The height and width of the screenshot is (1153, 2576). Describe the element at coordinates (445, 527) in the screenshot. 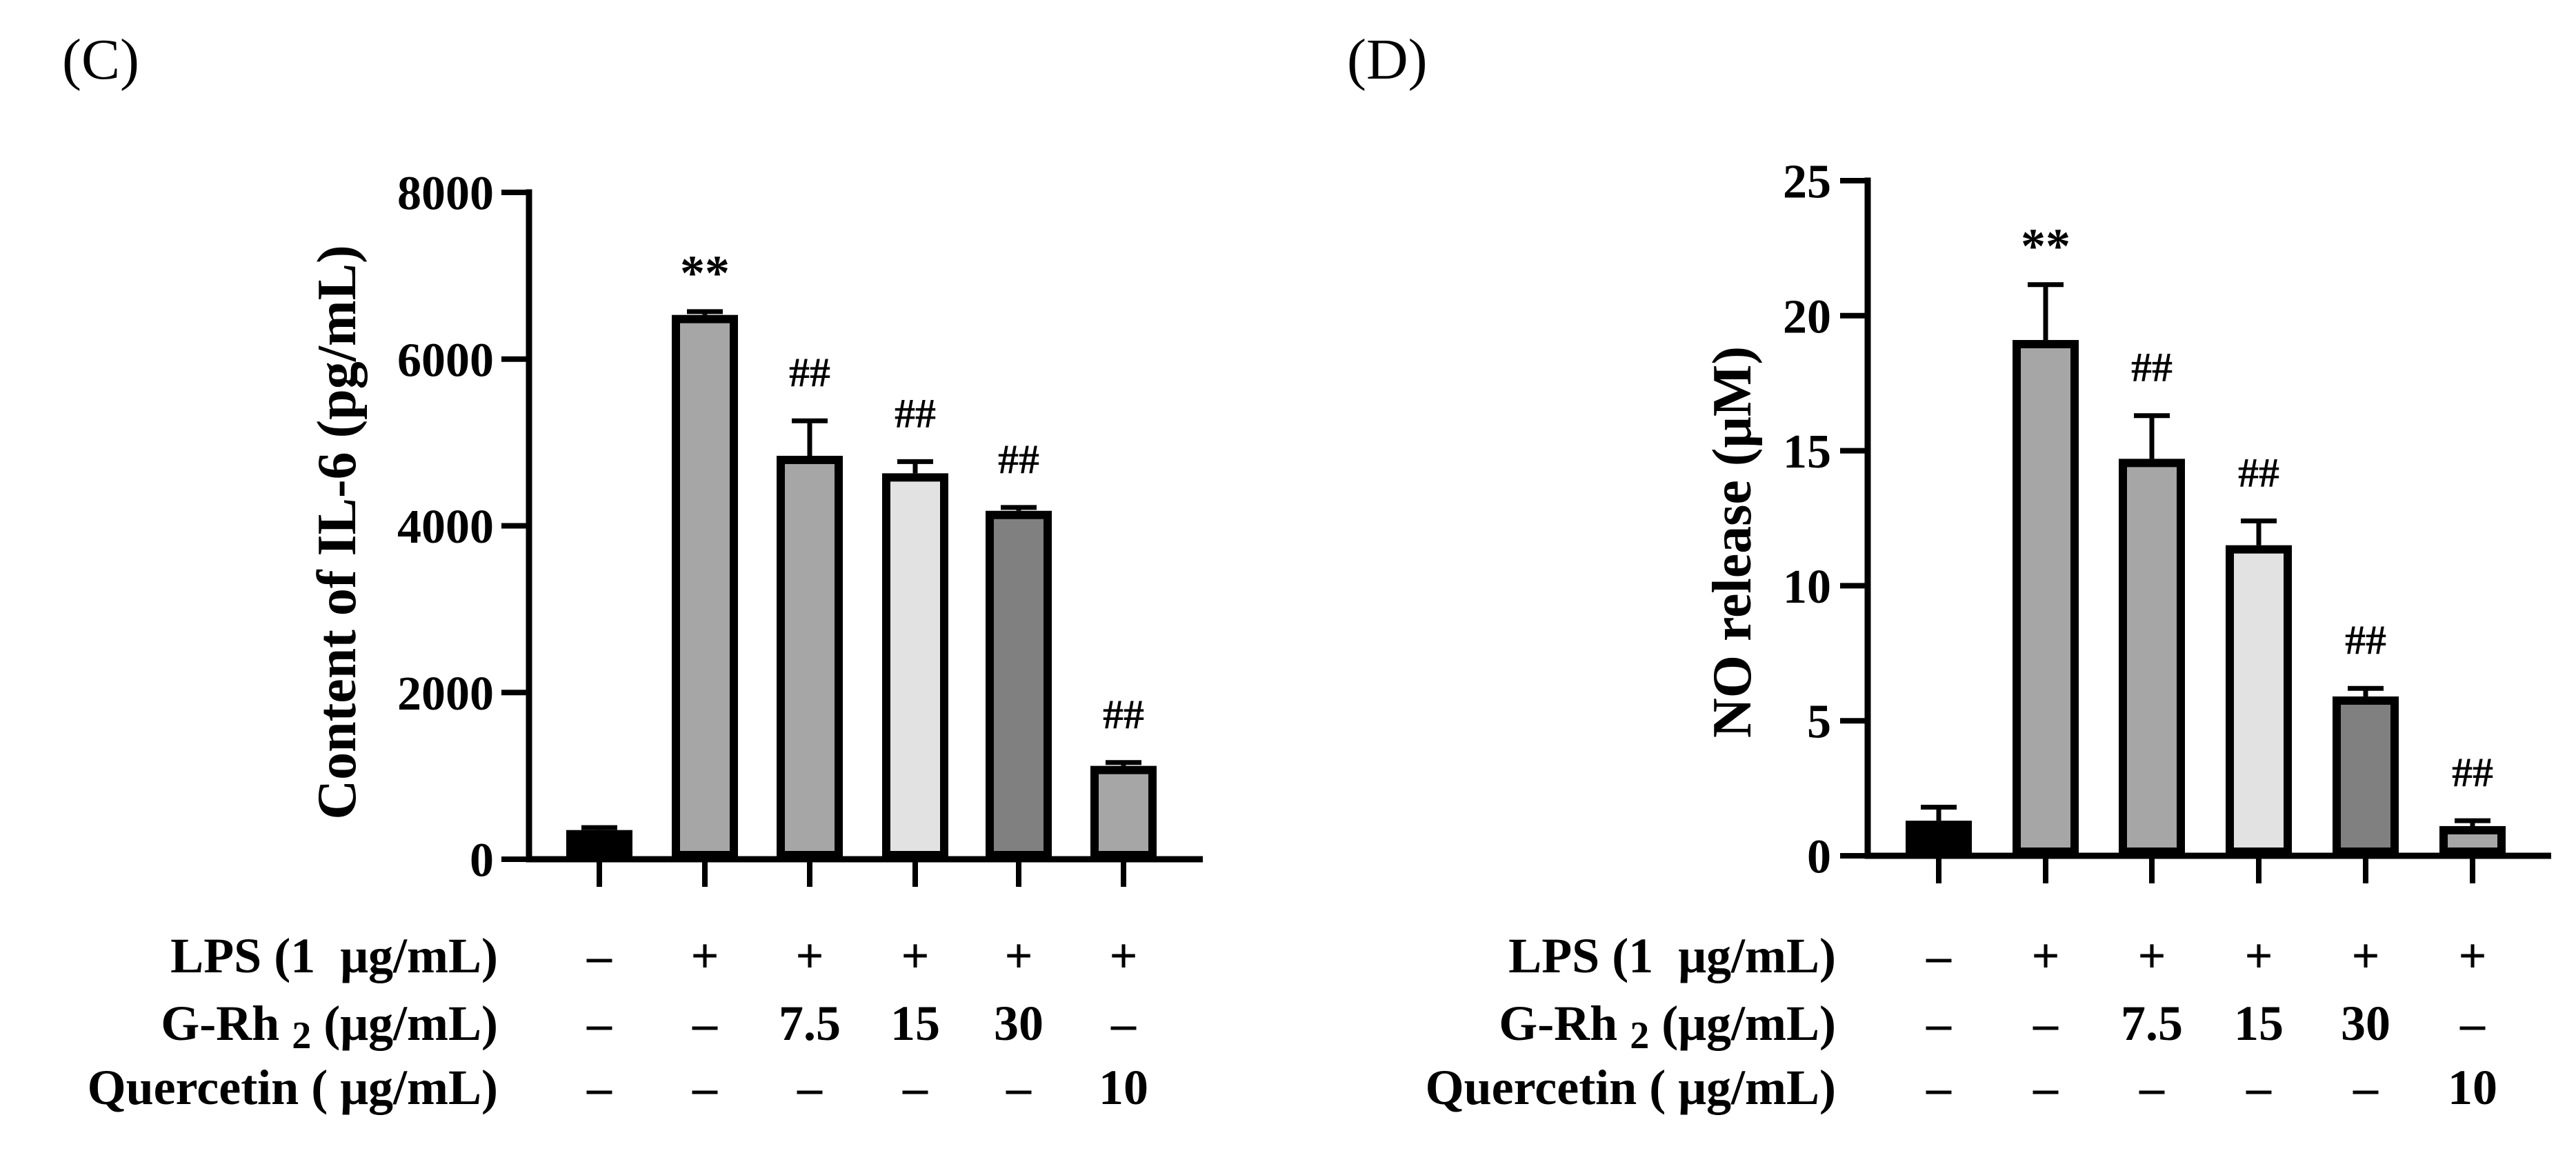

I see `y-tick-label: 4000` at that location.